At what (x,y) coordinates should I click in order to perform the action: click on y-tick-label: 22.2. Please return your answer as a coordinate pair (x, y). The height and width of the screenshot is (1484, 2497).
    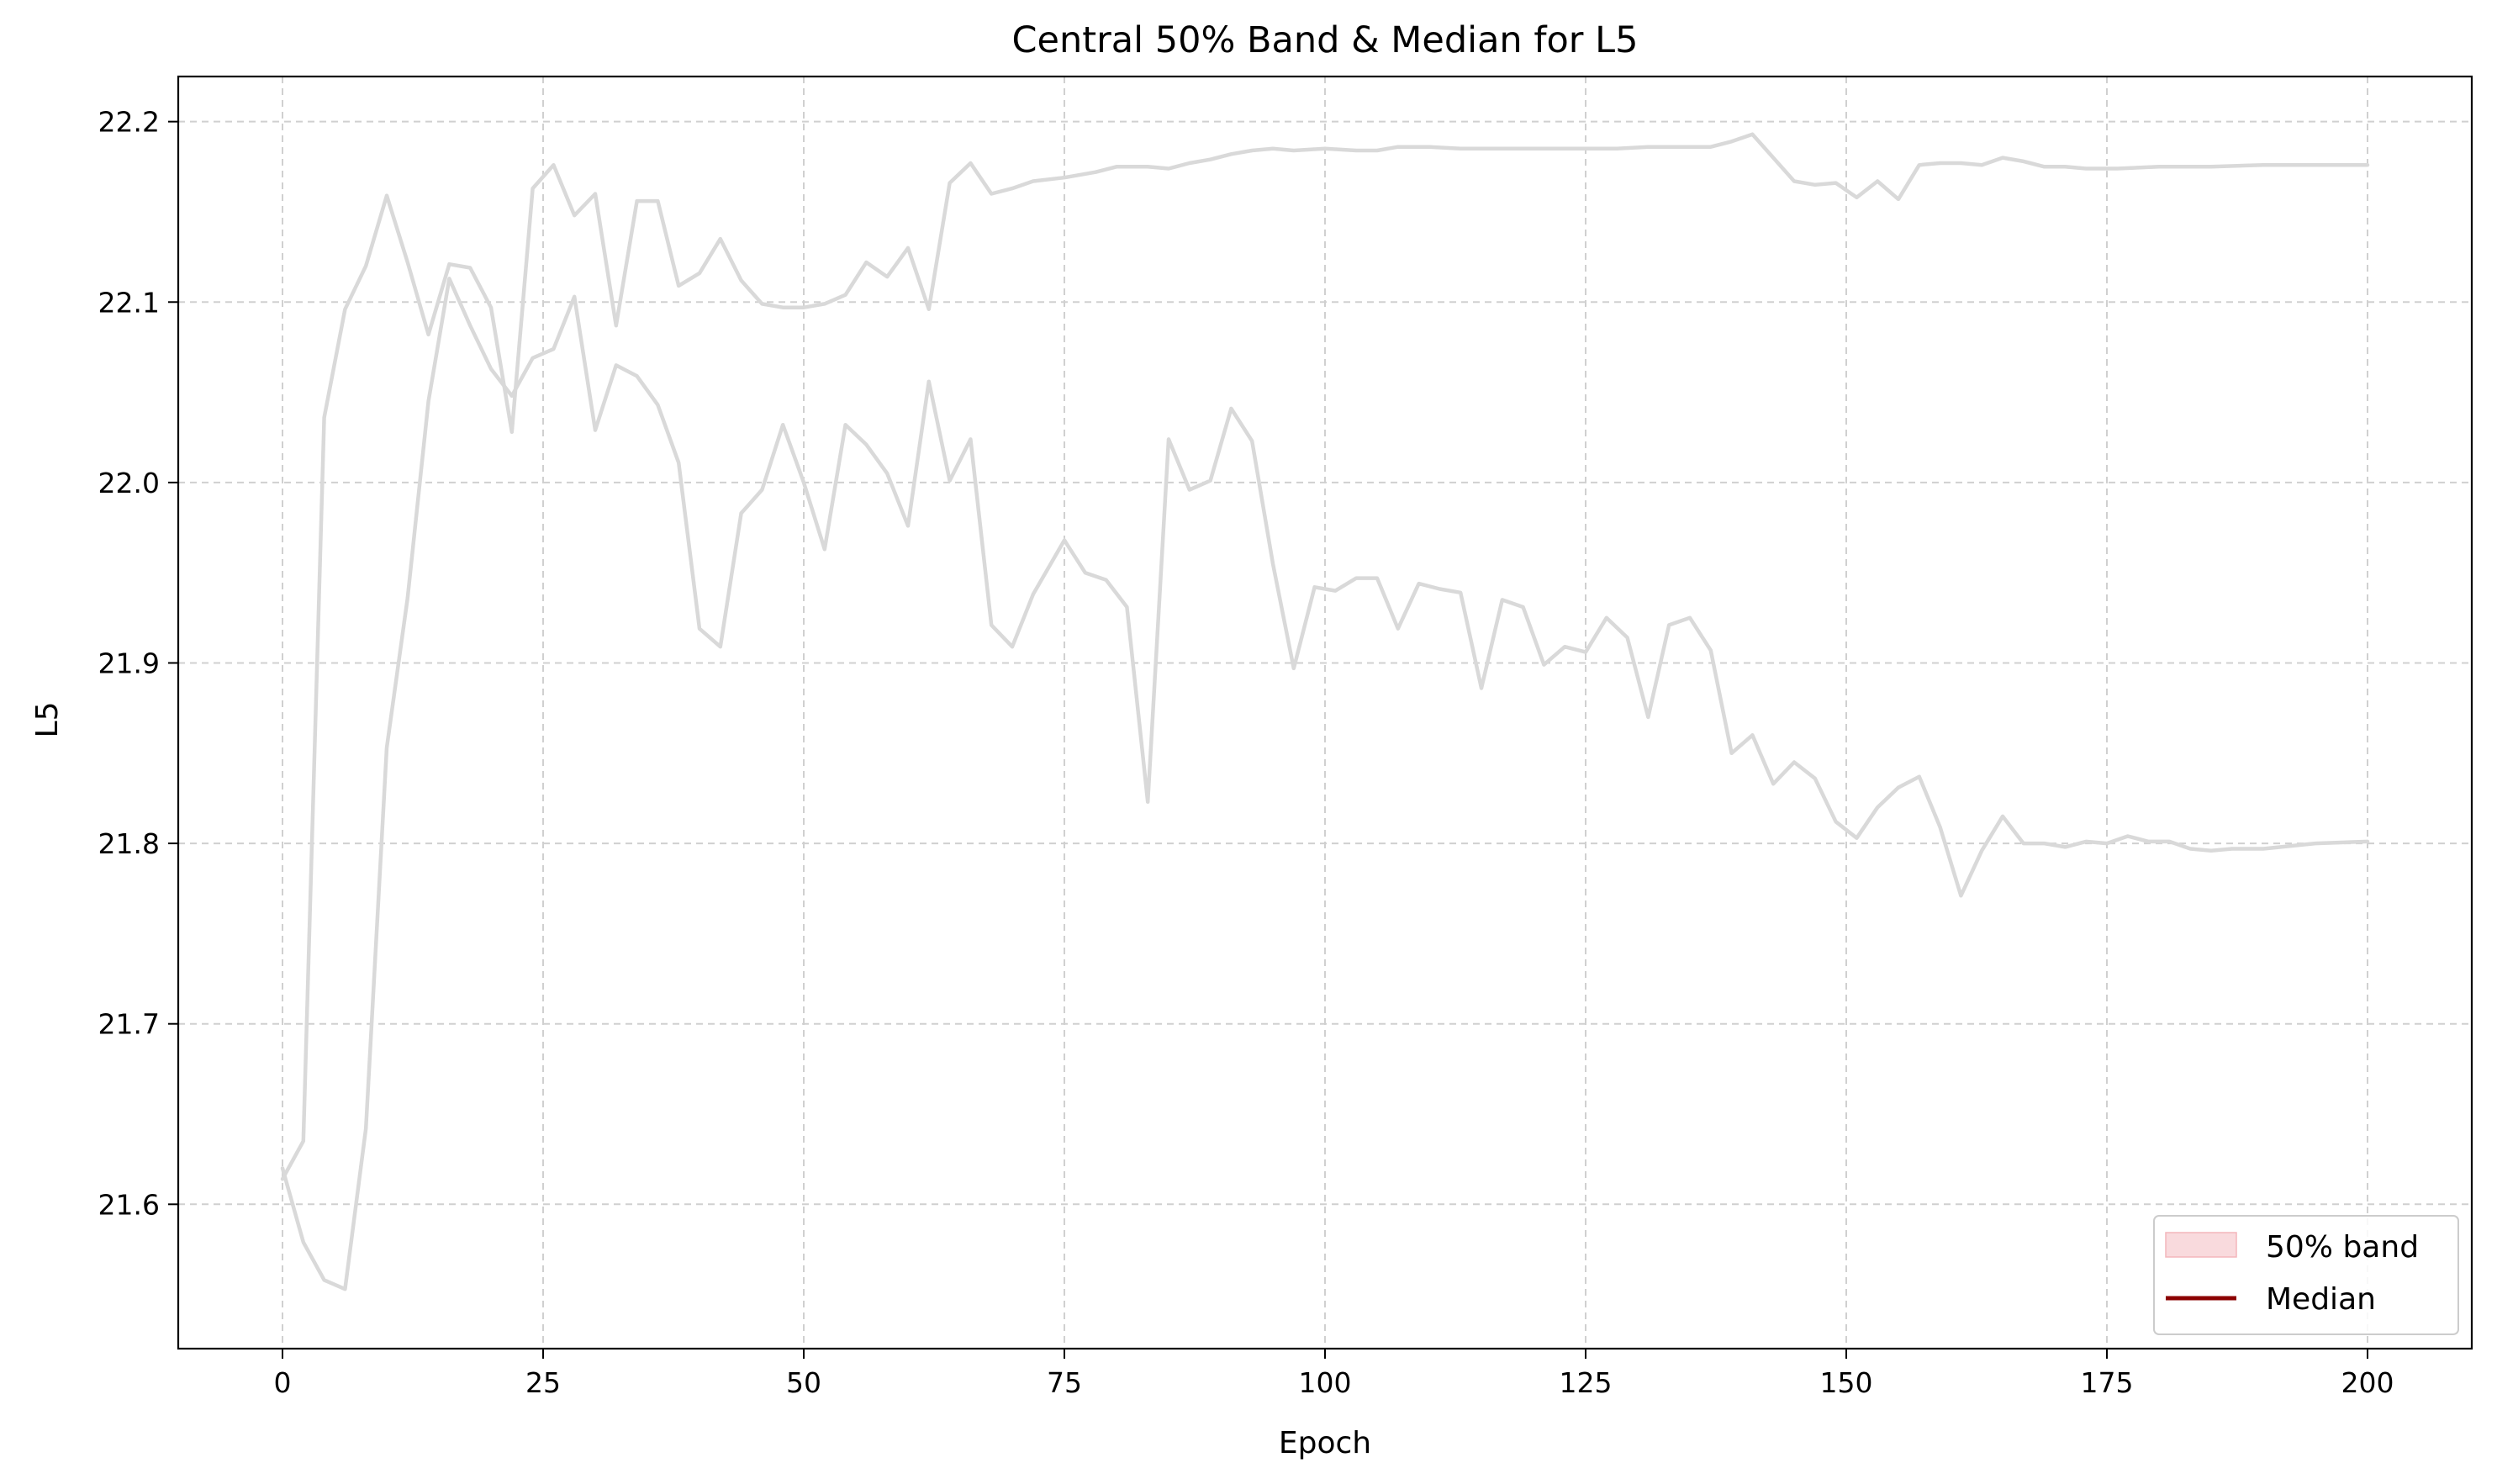
    Looking at the image, I should click on (129, 122).